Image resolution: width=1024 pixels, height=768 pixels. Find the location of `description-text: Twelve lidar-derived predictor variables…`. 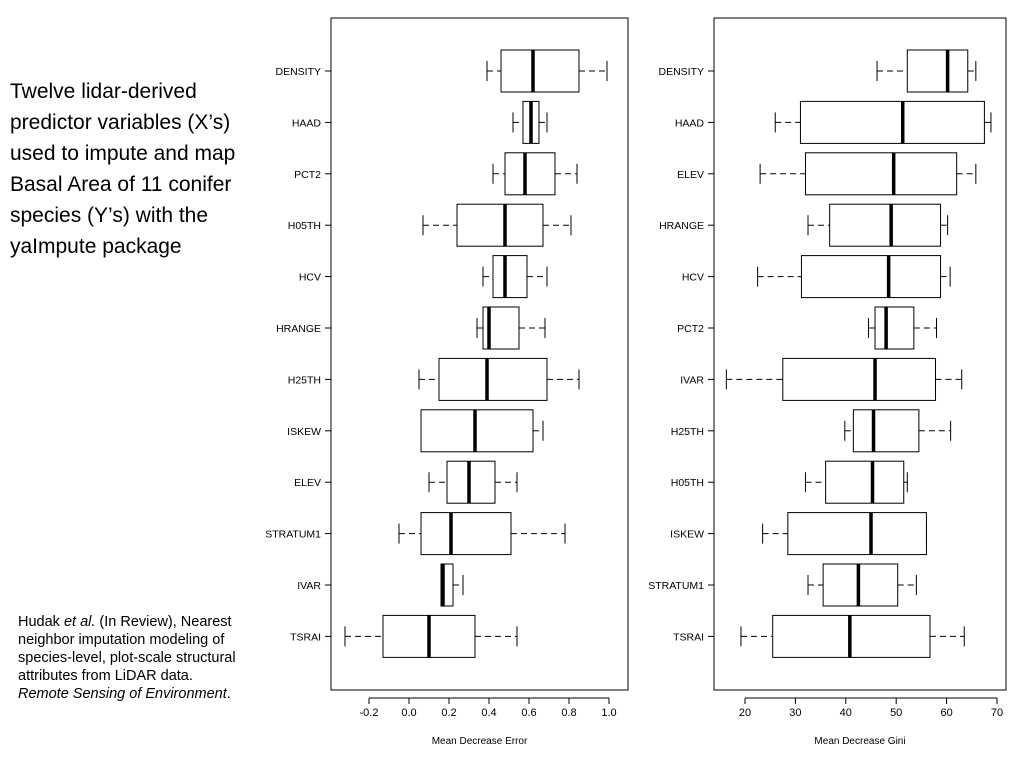

description-text: Twelve lidar-derived predictor variables… is located at coordinates (123, 169).